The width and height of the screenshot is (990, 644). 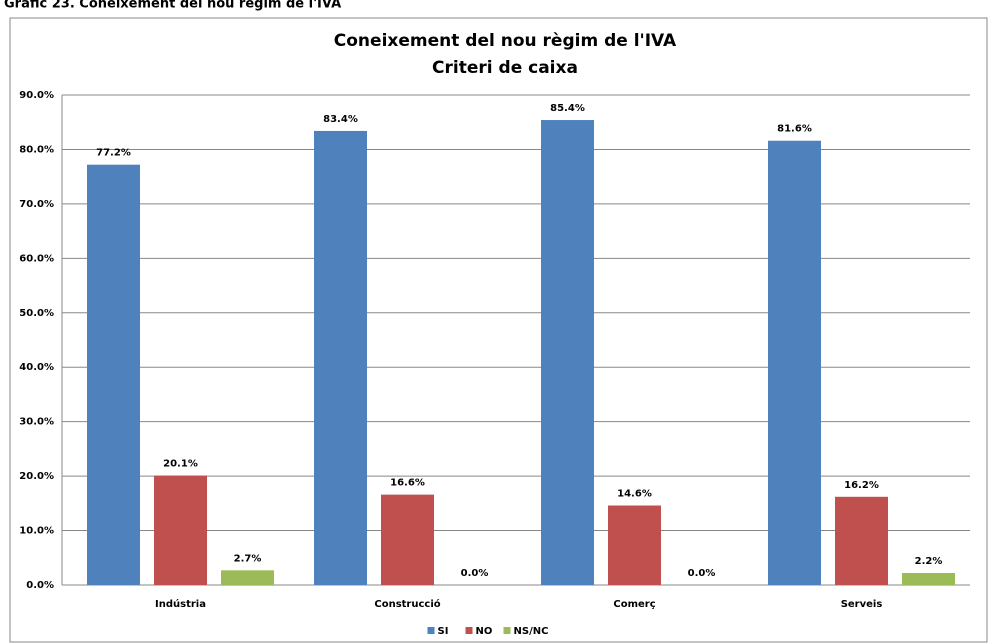 I want to click on legend-label: SI, so click(x=443, y=631).